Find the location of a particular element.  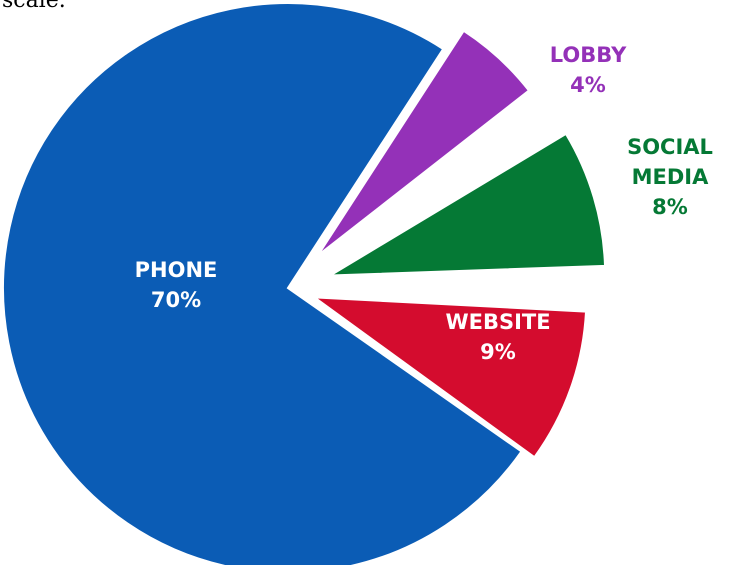

slice-label-social-media-line-2: MEDIA is located at coordinates (670, 177).